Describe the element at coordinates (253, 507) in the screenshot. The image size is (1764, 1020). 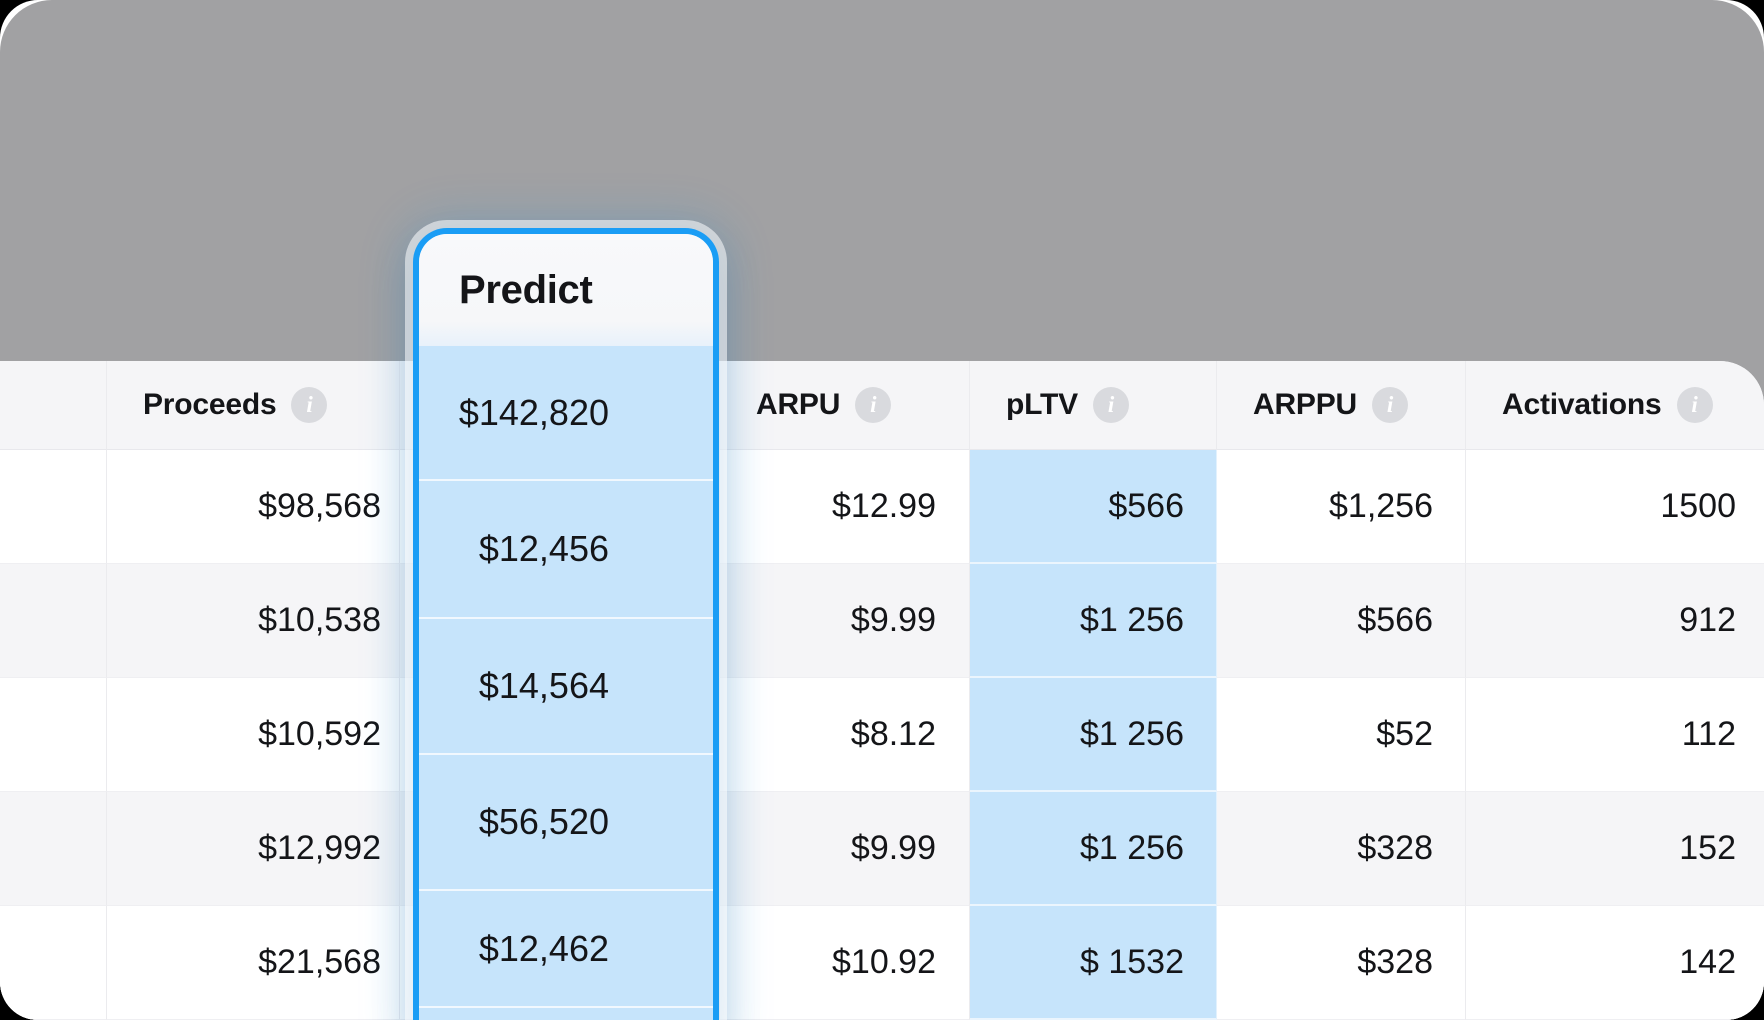
I see `cell-proceeds: $98,568` at that location.